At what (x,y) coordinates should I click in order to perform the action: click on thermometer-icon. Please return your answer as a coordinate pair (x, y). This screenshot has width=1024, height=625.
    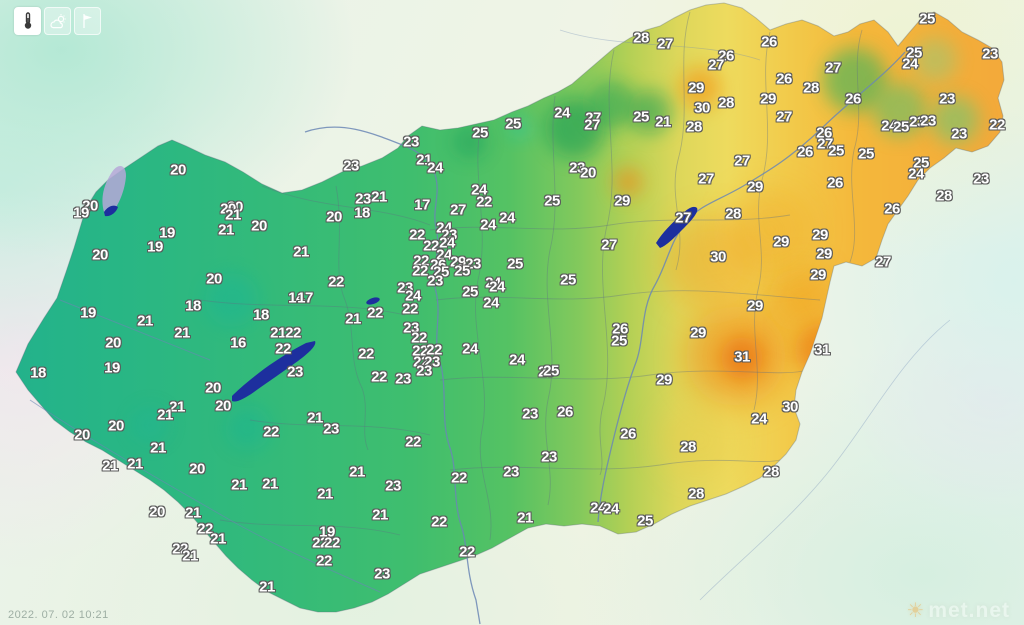
    Looking at the image, I should click on (28, 21).